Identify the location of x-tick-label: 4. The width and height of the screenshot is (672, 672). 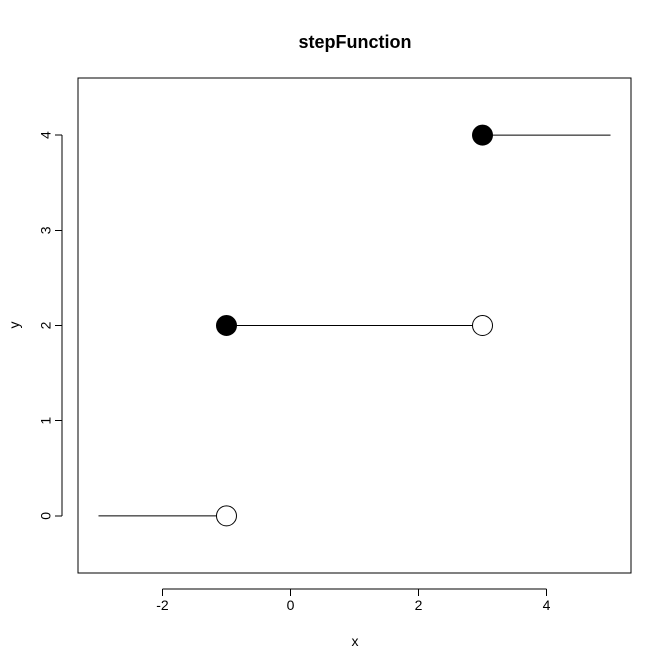
(547, 605).